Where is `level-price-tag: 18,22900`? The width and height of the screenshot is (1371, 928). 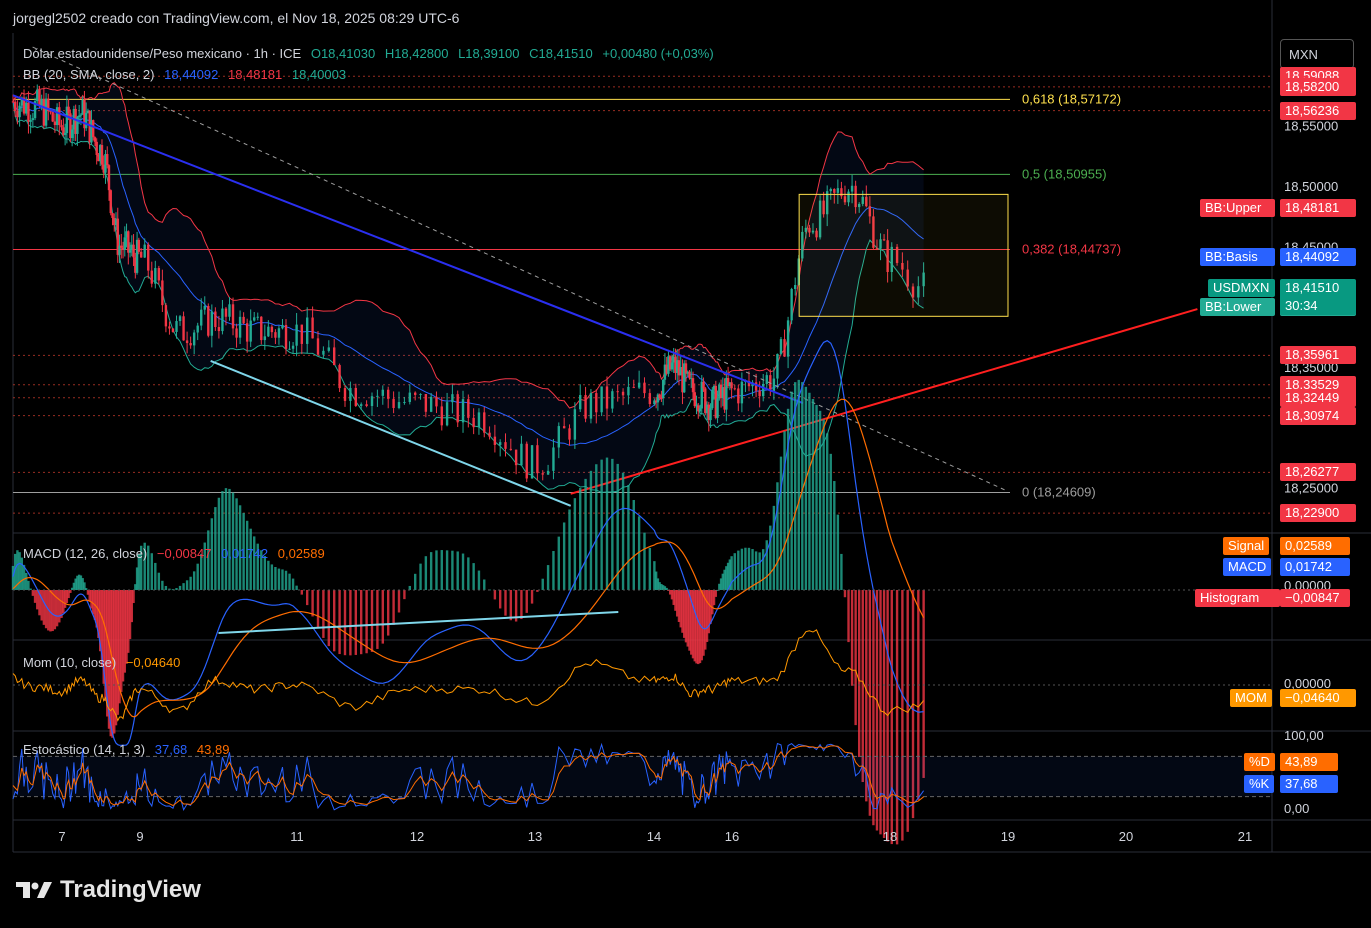
level-price-tag: 18,22900 is located at coordinates (1318, 513).